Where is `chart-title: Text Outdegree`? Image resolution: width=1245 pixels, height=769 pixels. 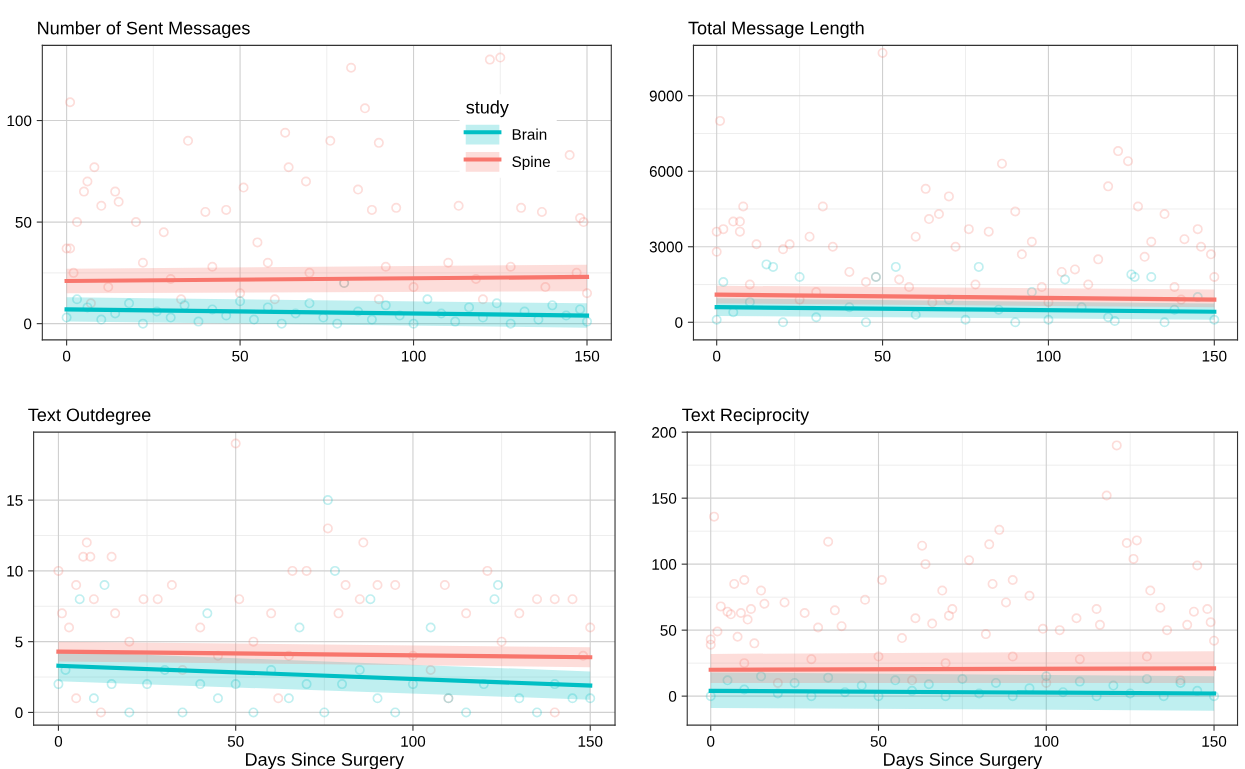
chart-title: Text Outdegree is located at coordinates (89, 416).